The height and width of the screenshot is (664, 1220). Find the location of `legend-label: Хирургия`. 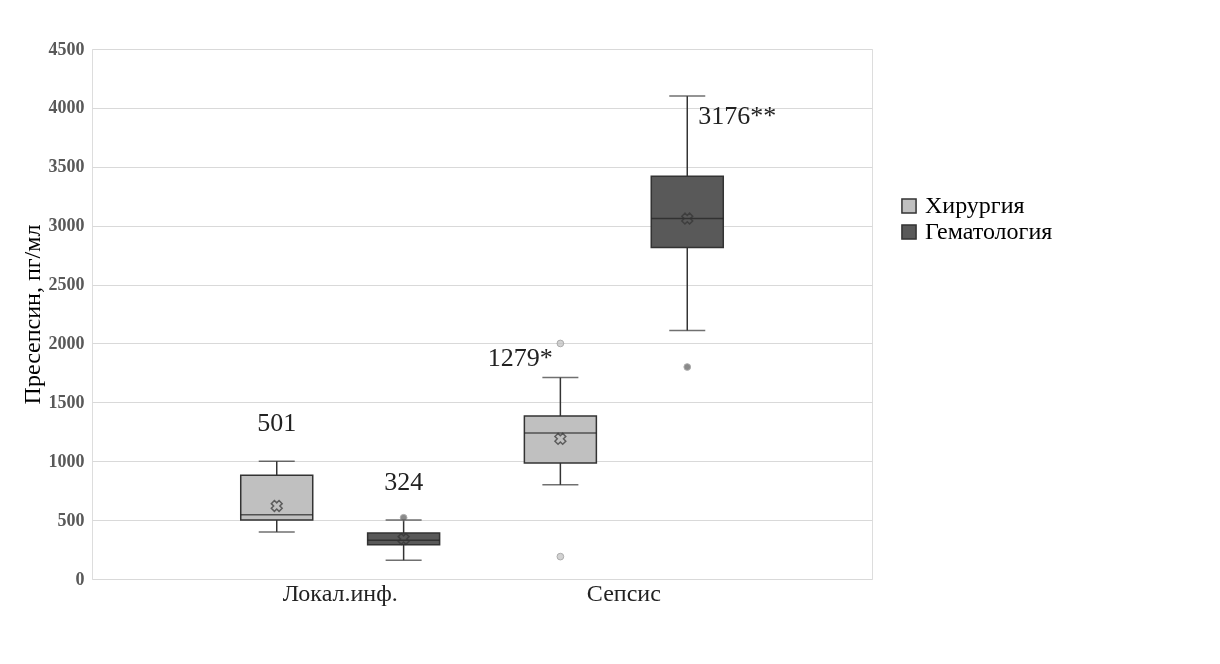

legend-label: Хирургия is located at coordinates (975, 205).